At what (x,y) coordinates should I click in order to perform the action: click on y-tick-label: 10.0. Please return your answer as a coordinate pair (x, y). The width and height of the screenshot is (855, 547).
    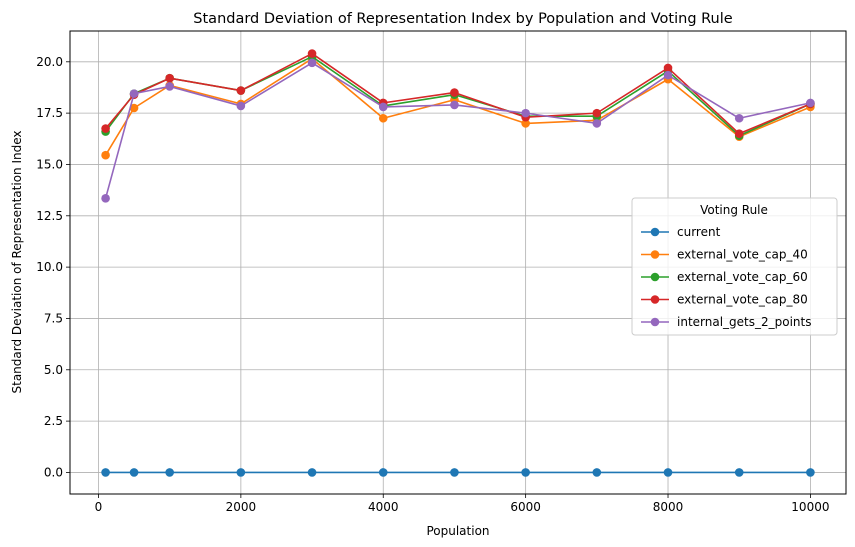
    Looking at the image, I should click on (49, 267).